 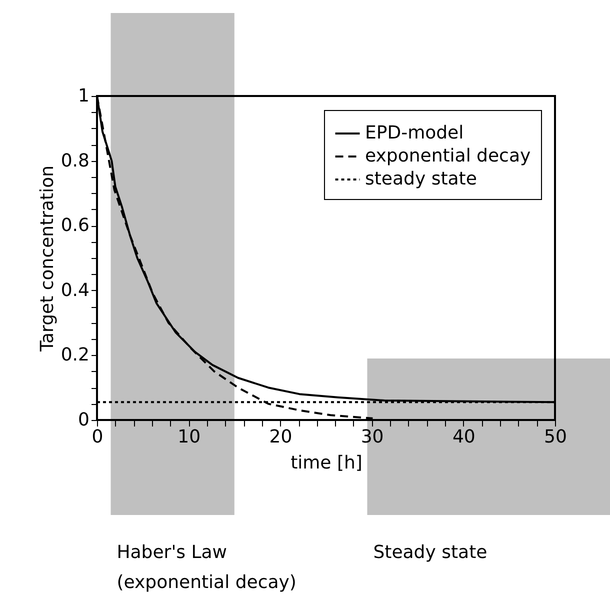 I want to click on band-label: Haber's Law (exponential decay), so click(x=206, y=567).